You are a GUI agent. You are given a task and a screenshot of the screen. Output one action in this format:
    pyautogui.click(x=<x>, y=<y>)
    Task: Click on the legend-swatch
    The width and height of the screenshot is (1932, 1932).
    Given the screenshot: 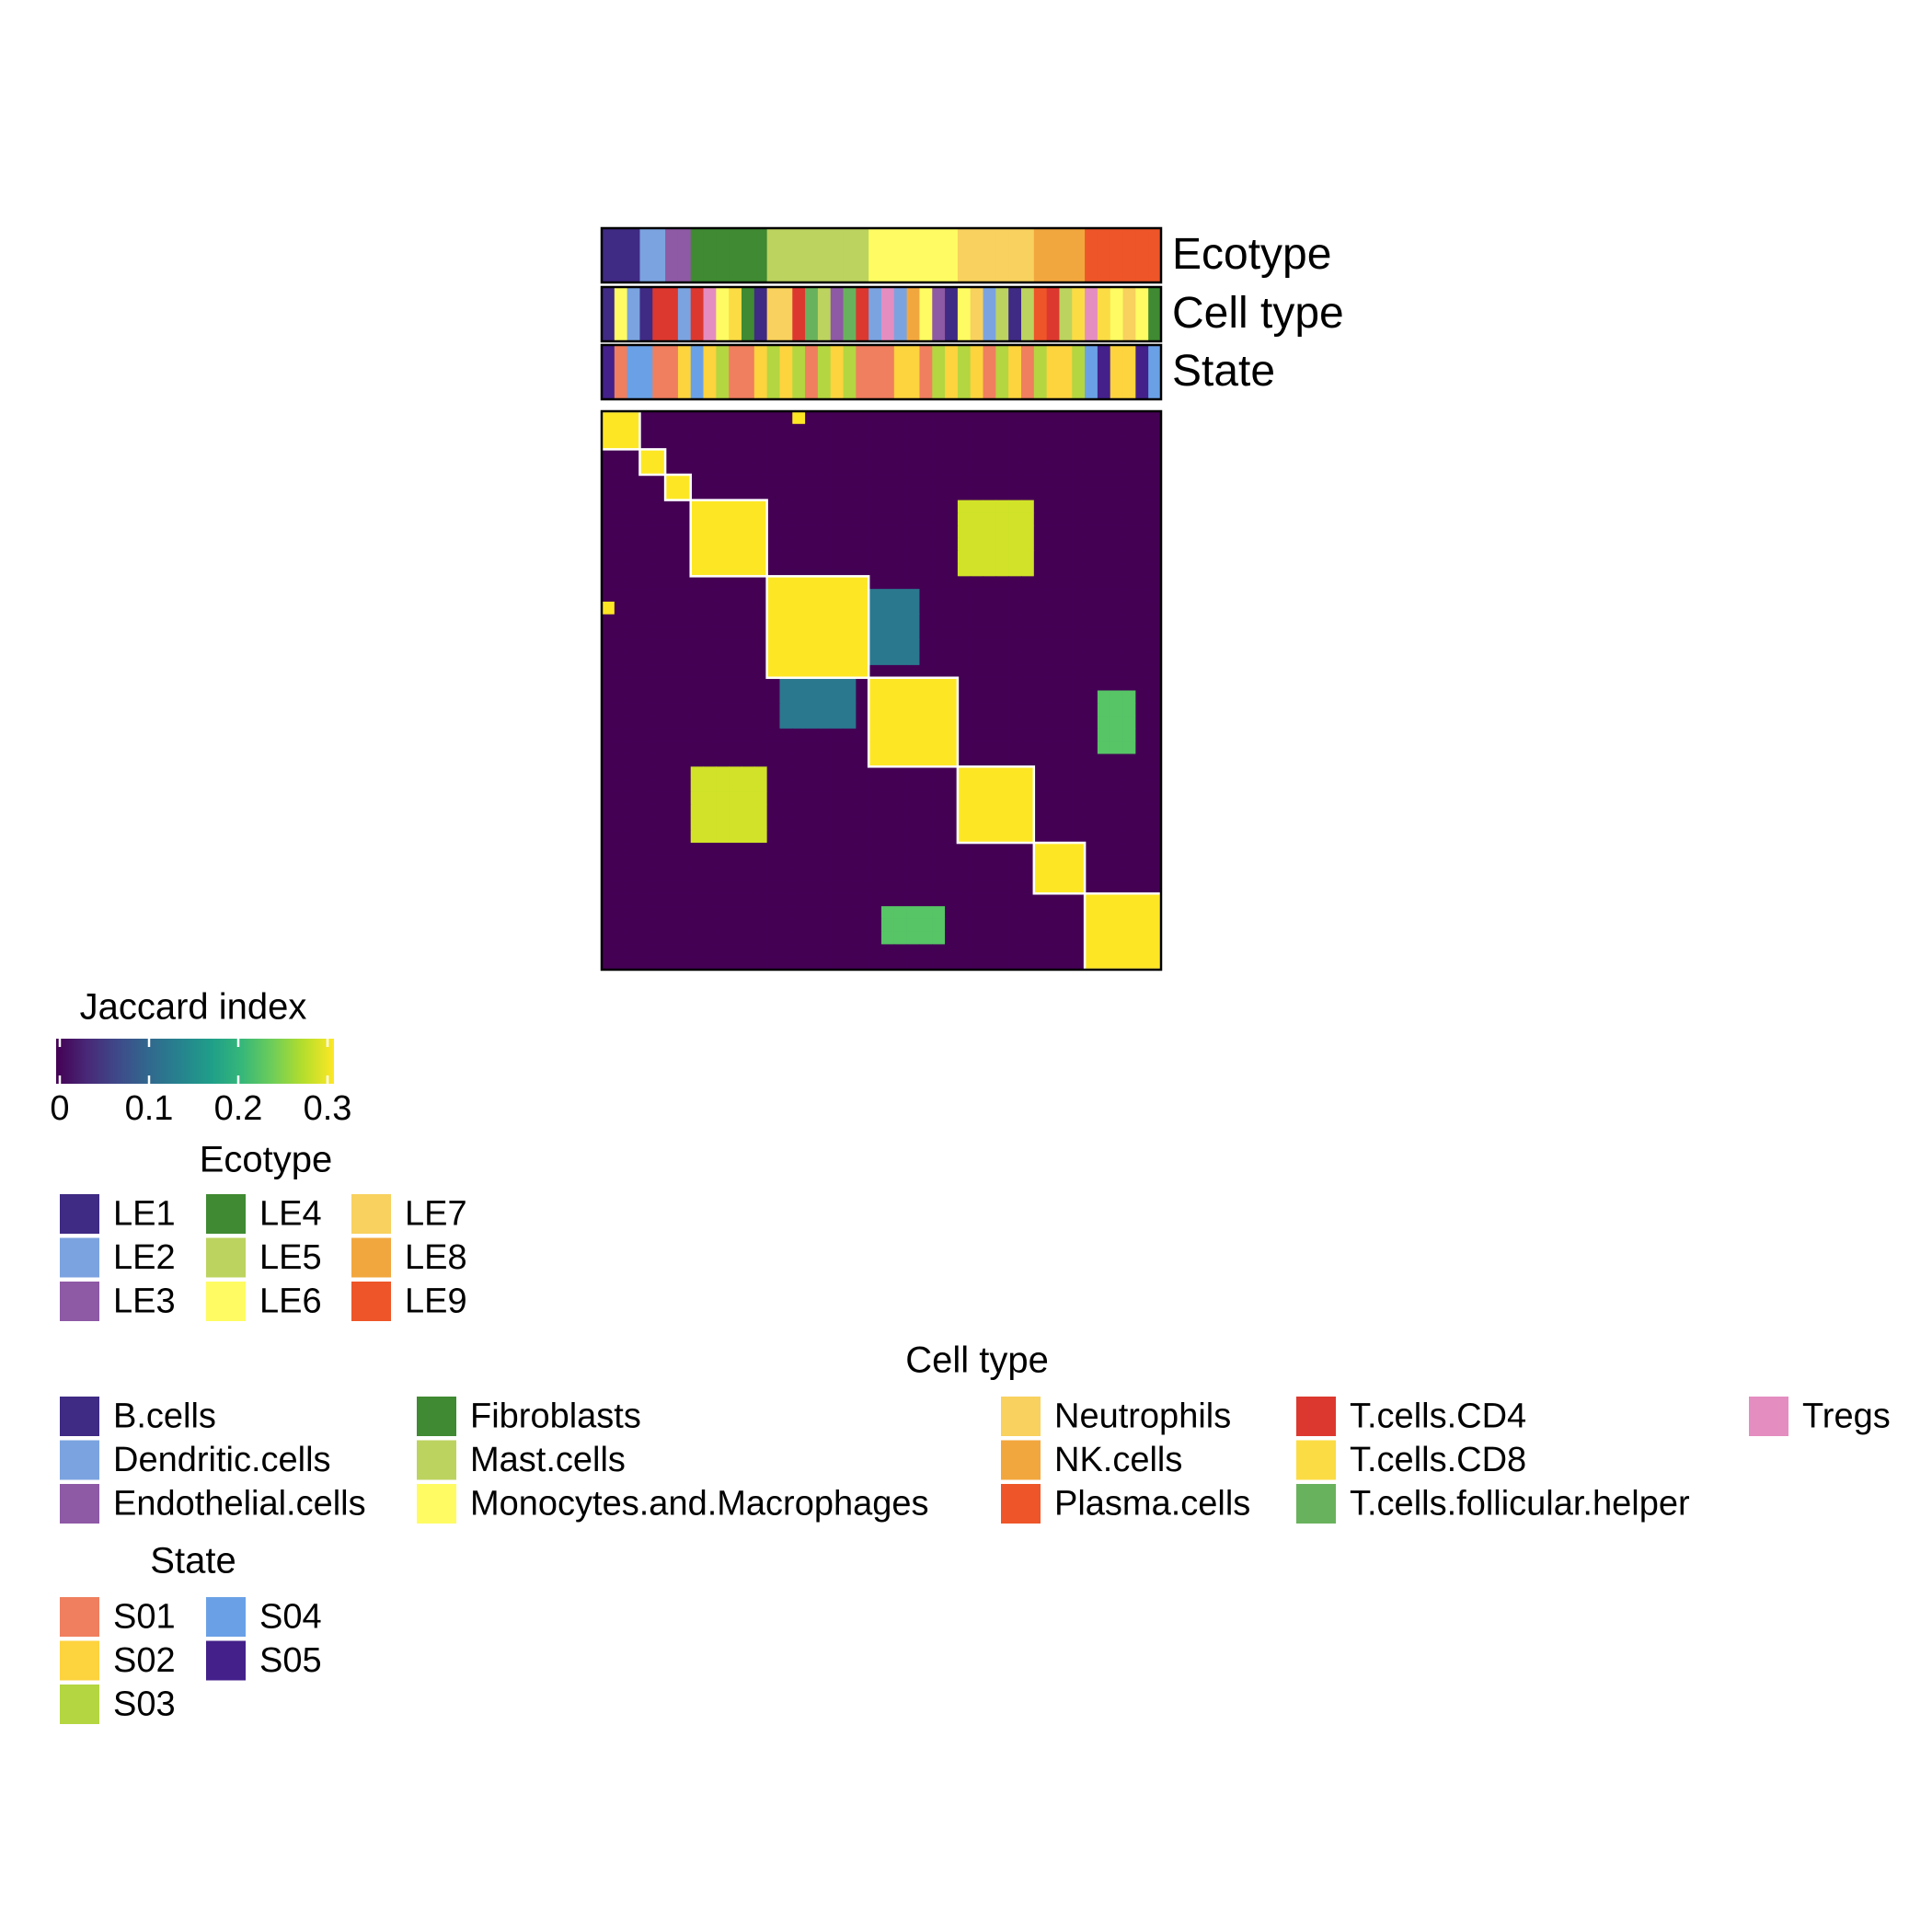 What is the action you would take?
    pyautogui.click(x=436, y=1504)
    